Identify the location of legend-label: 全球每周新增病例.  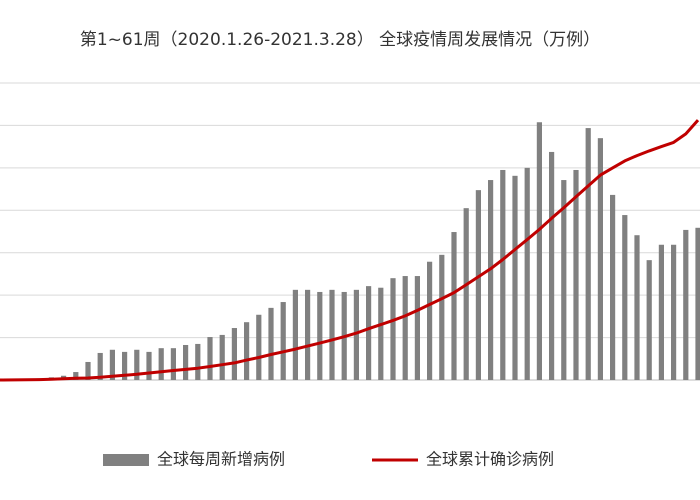
(221, 459).